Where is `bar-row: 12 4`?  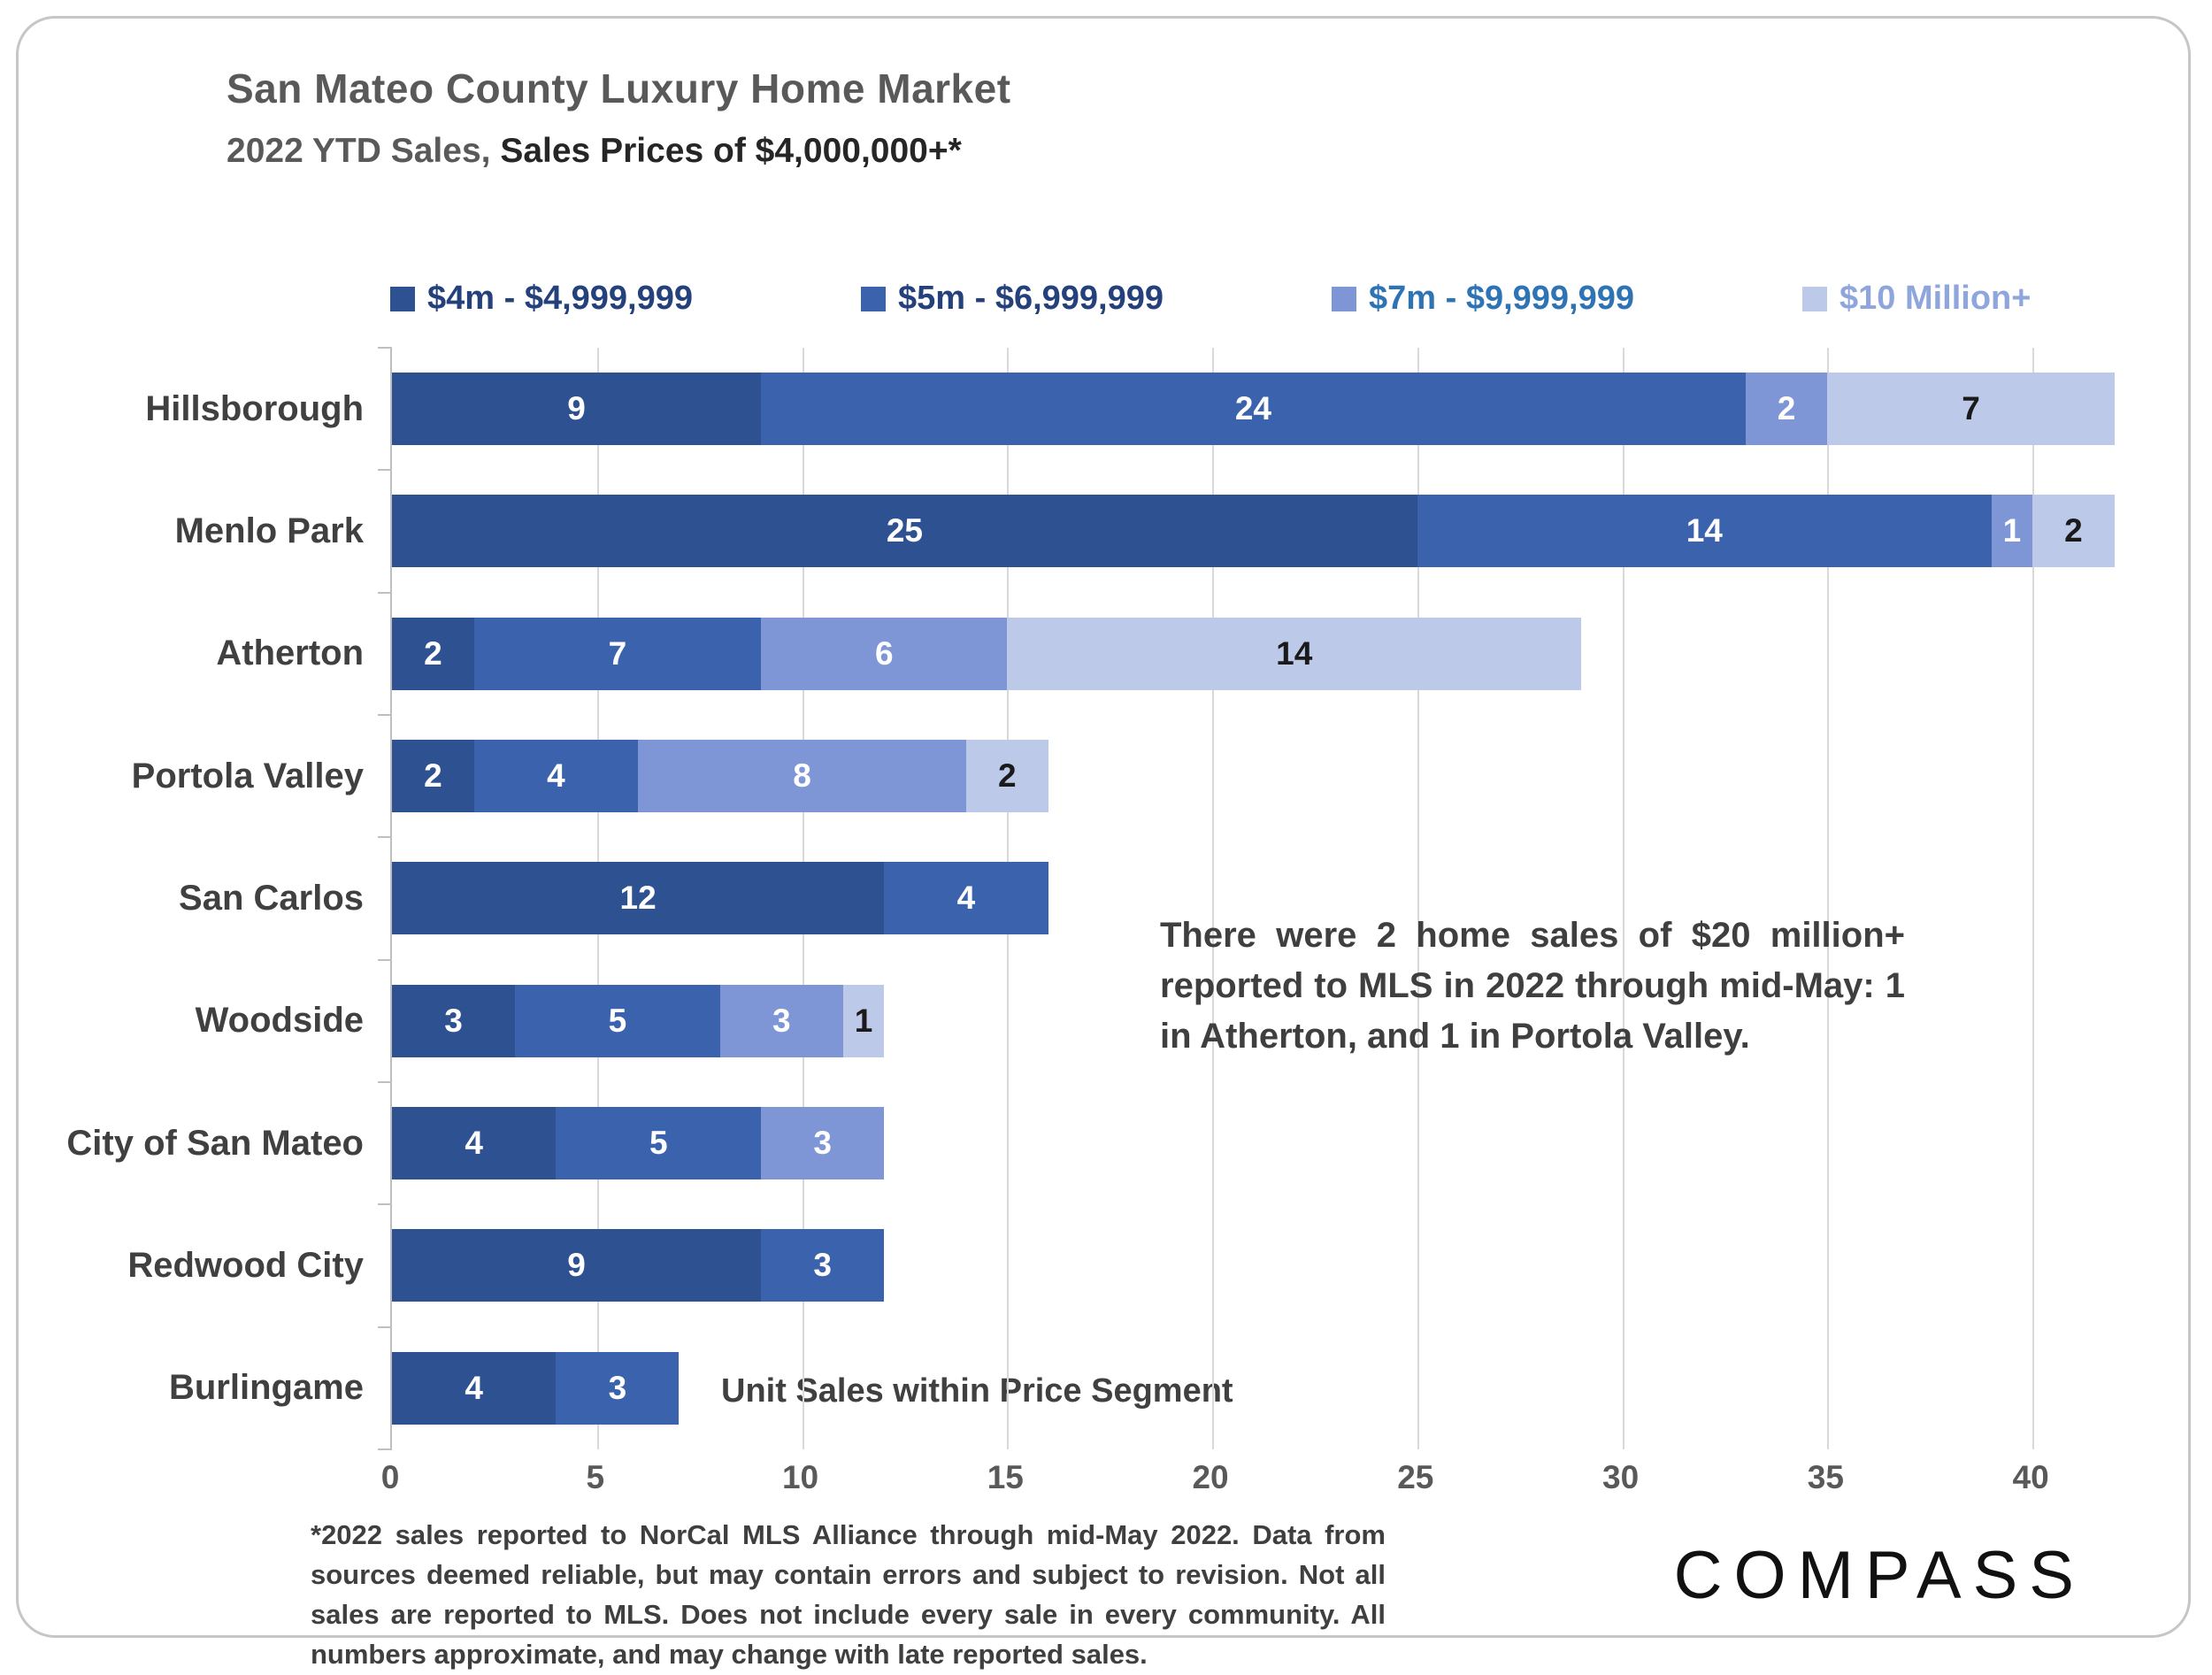 bar-row: 12 4 is located at coordinates (1264, 898).